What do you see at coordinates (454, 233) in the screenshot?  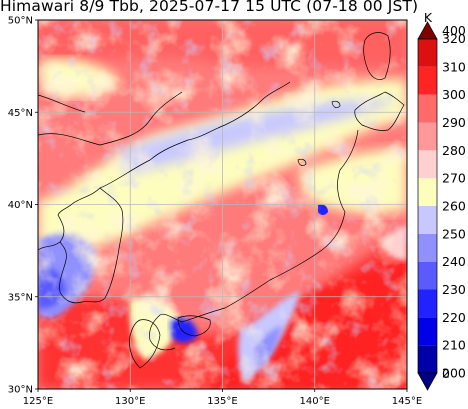 I see `colorbar-tick-label: 250` at bounding box center [454, 233].